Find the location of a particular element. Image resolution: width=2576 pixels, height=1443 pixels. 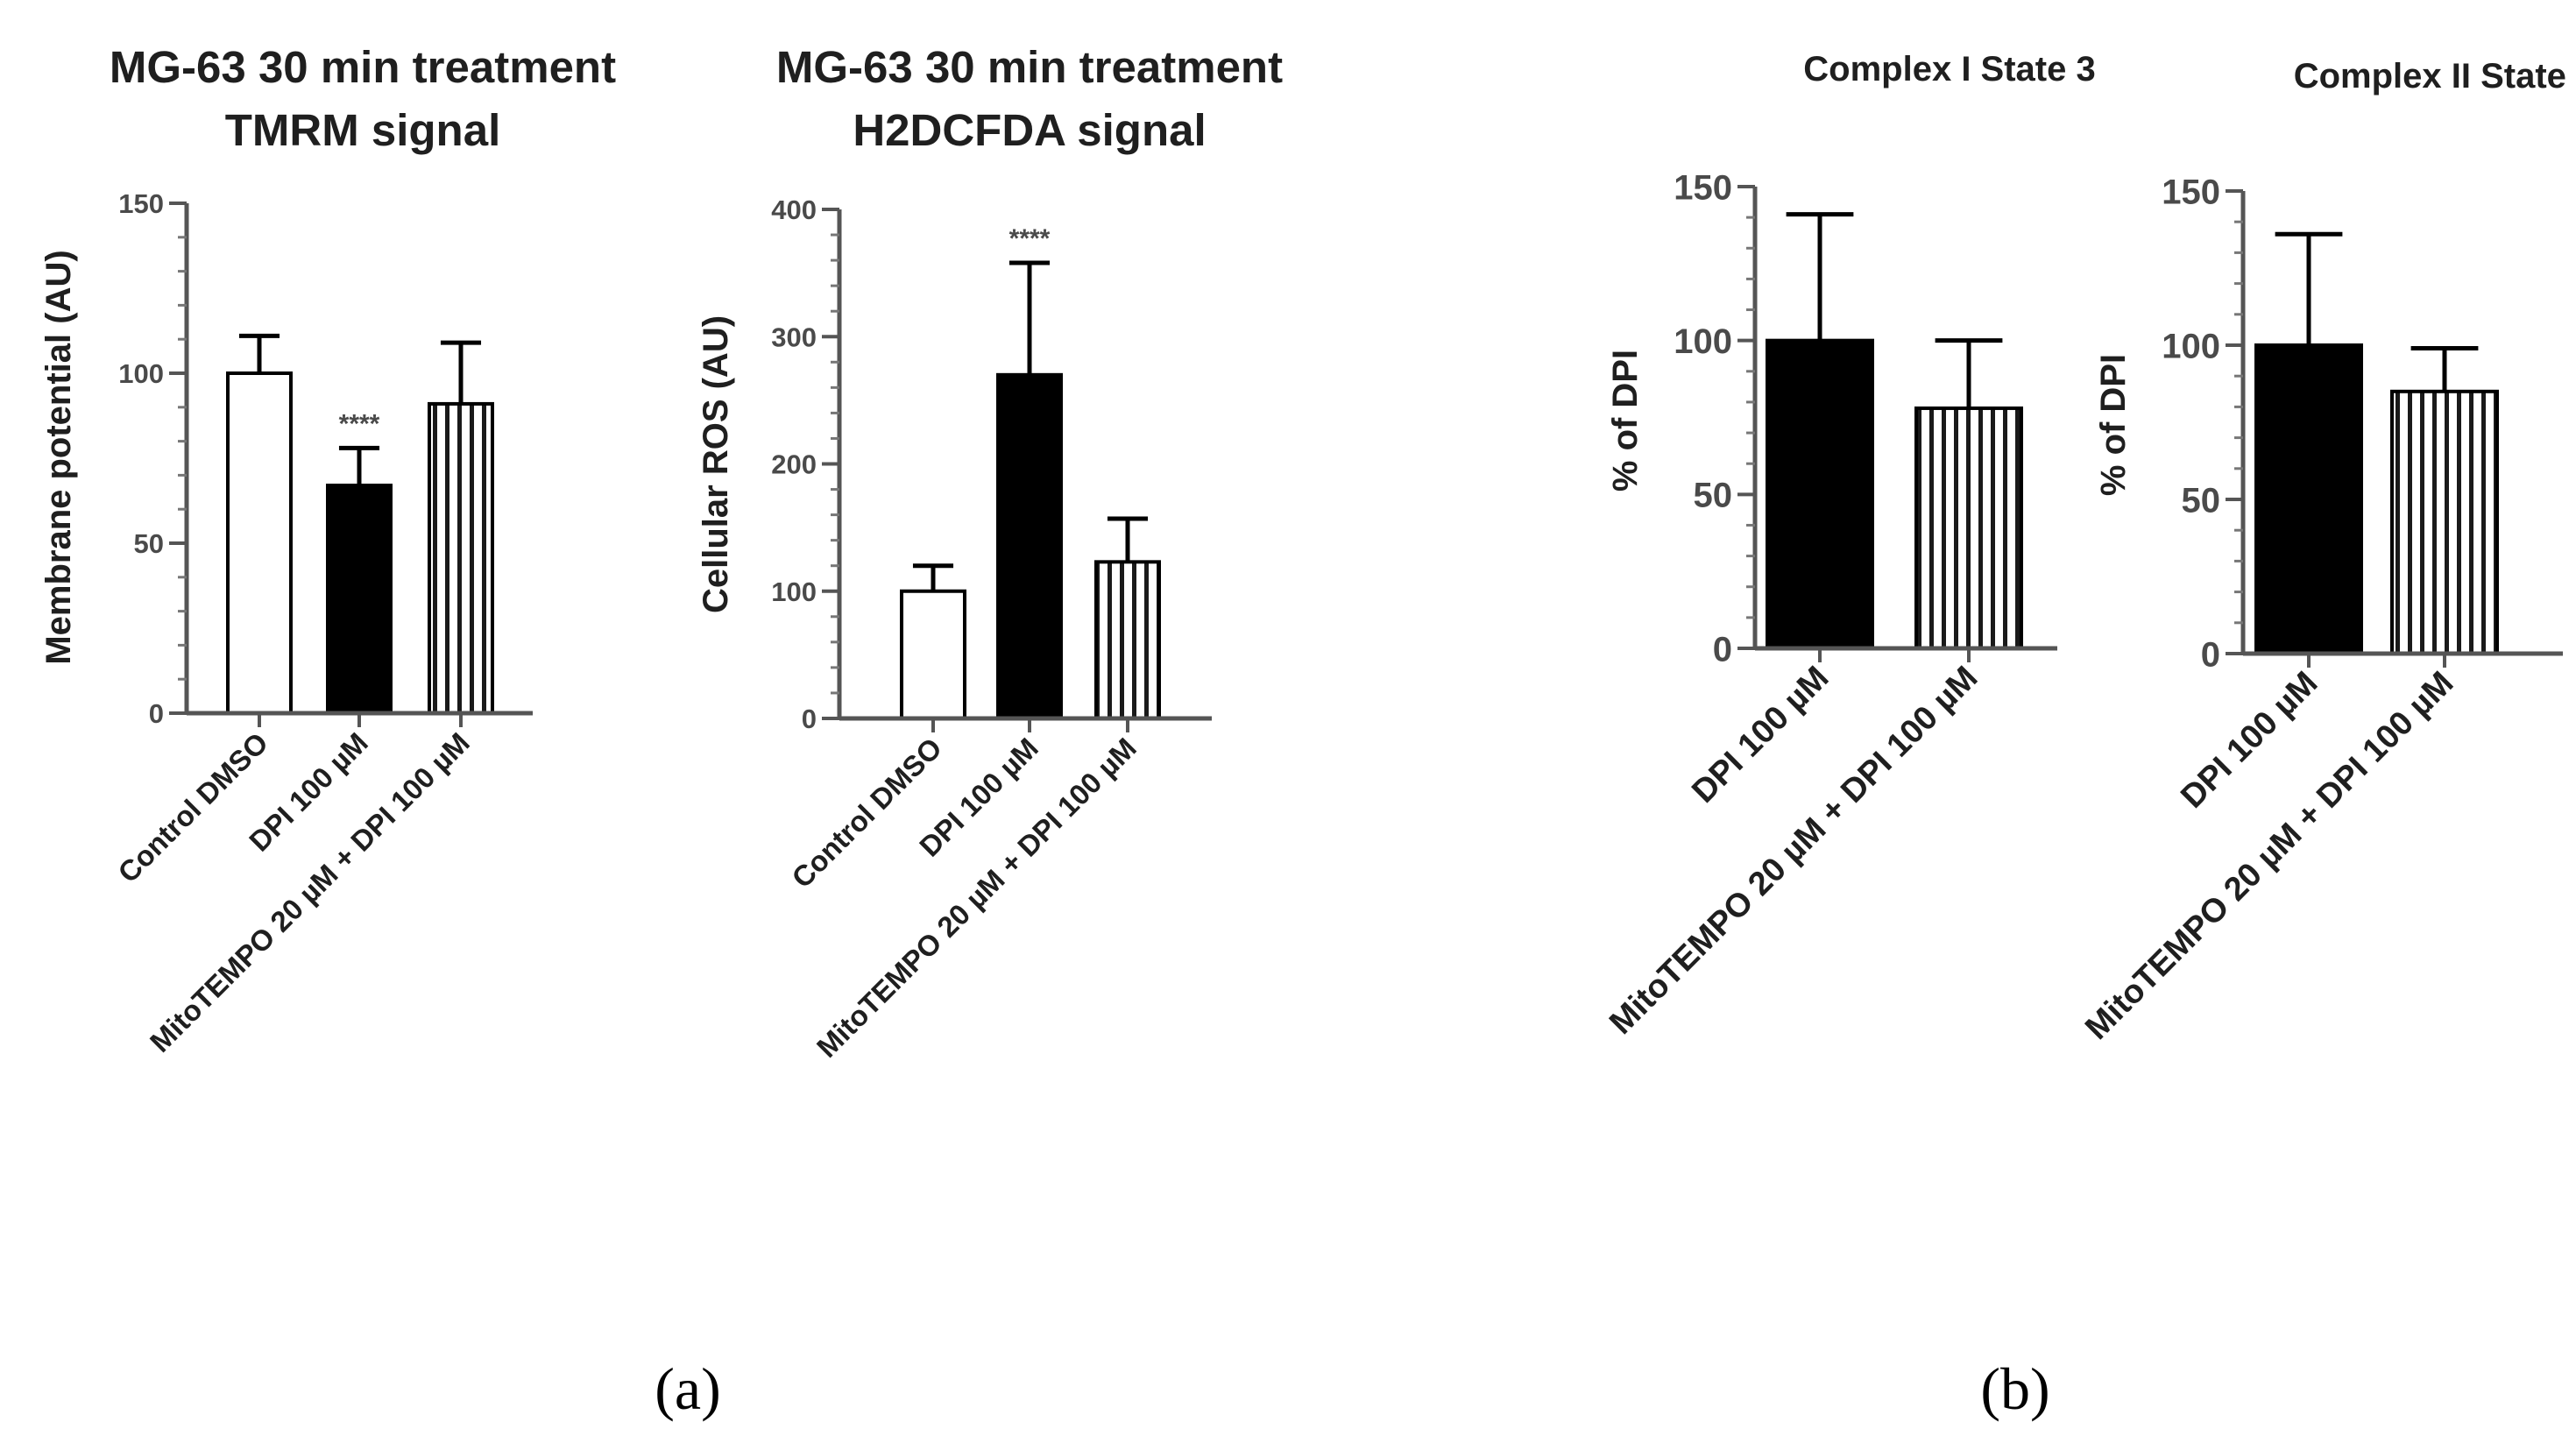

y-tick-label: 200 is located at coordinates (794, 464).